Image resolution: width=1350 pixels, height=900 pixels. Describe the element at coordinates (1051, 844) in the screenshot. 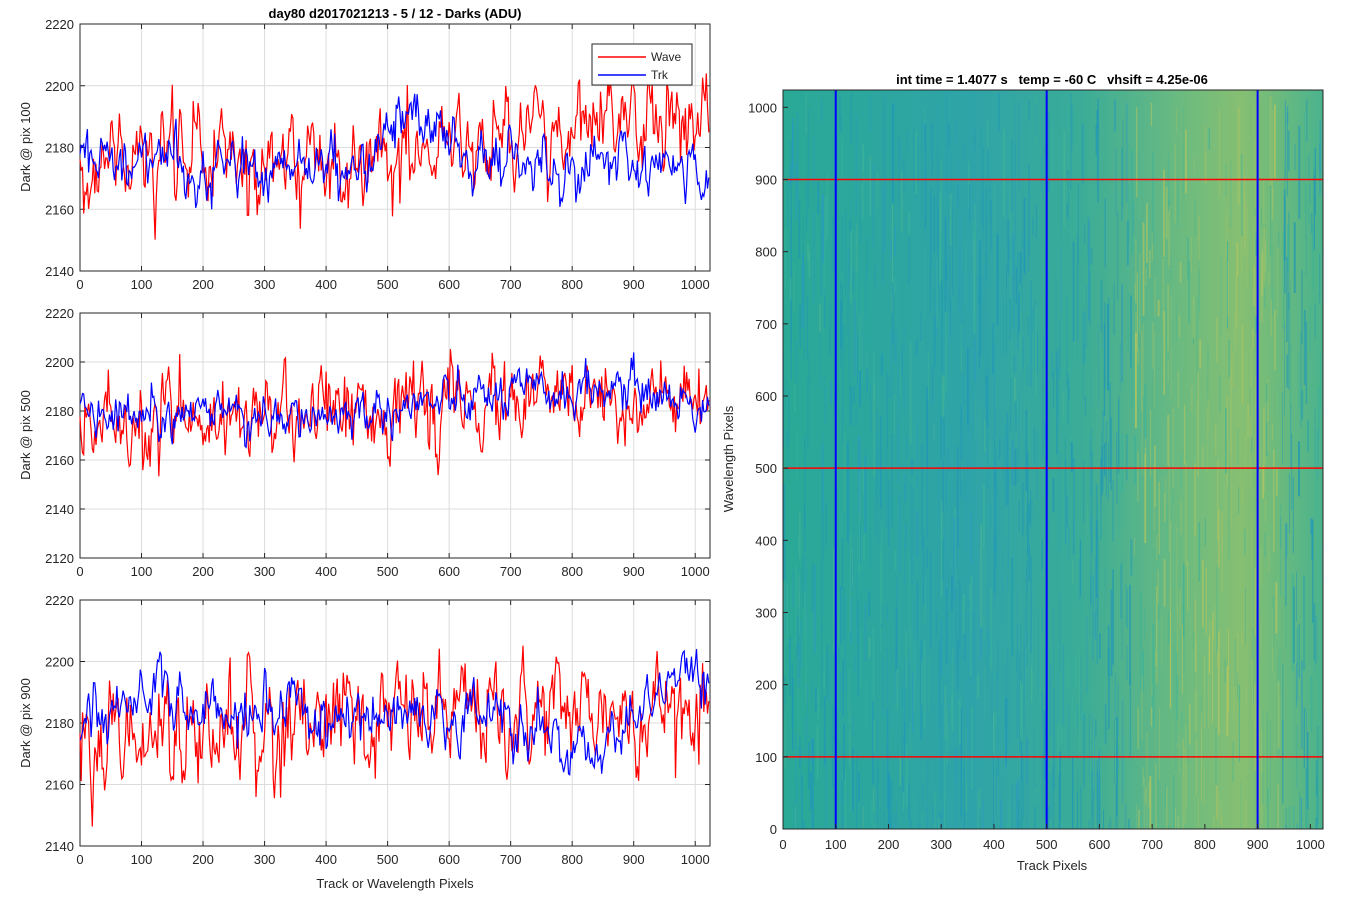

I see `x-tick-labels: 0 100 200 300 400 500 600 700 800 900 1000` at that location.